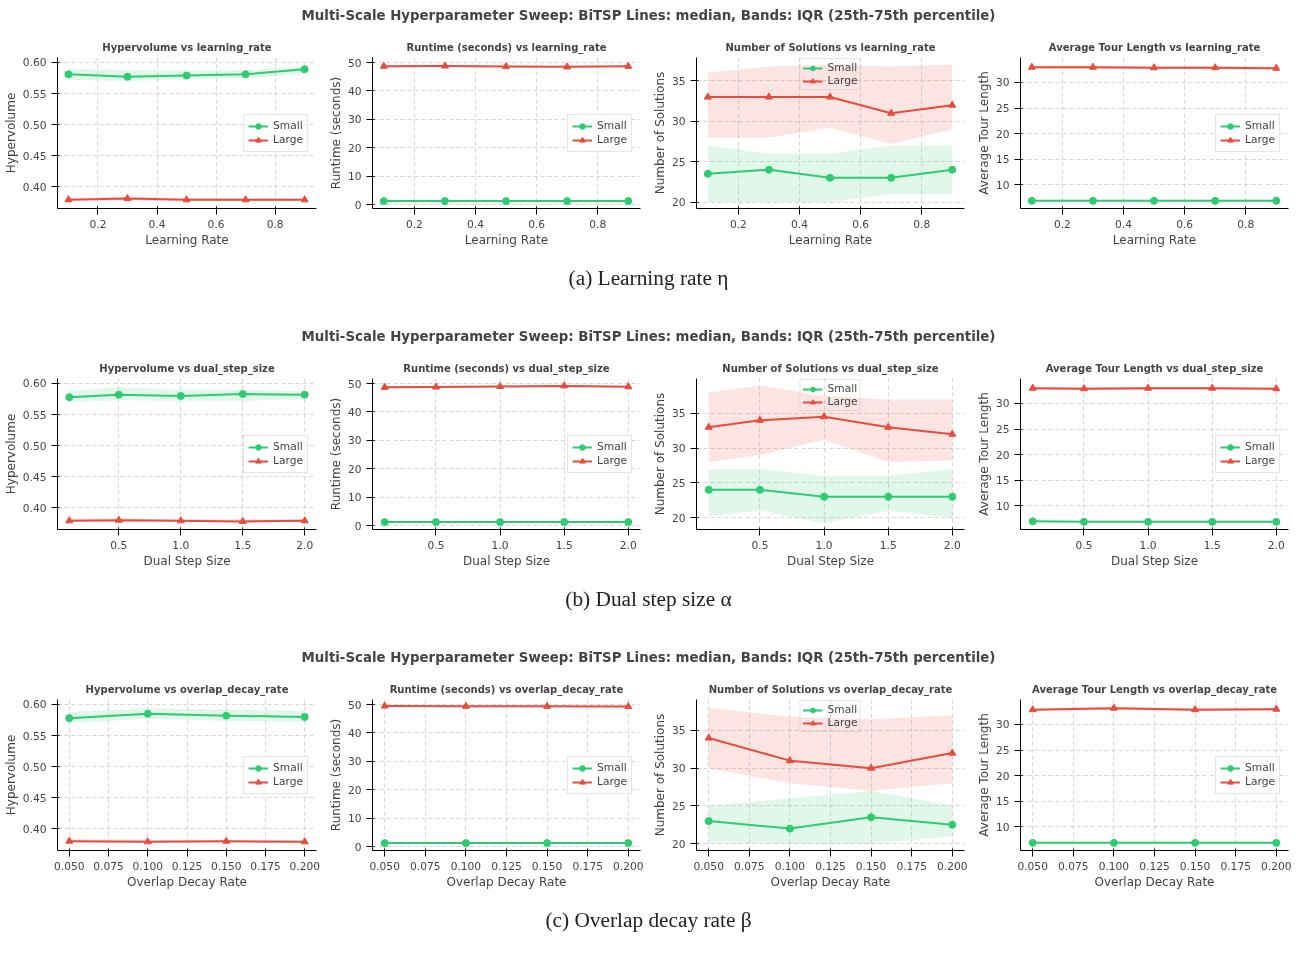 This screenshot has width=1296, height=976. What do you see at coordinates (861, 224) in the screenshot?
I see `x-tick-label: 0.6` at bounding box center [861, 224].